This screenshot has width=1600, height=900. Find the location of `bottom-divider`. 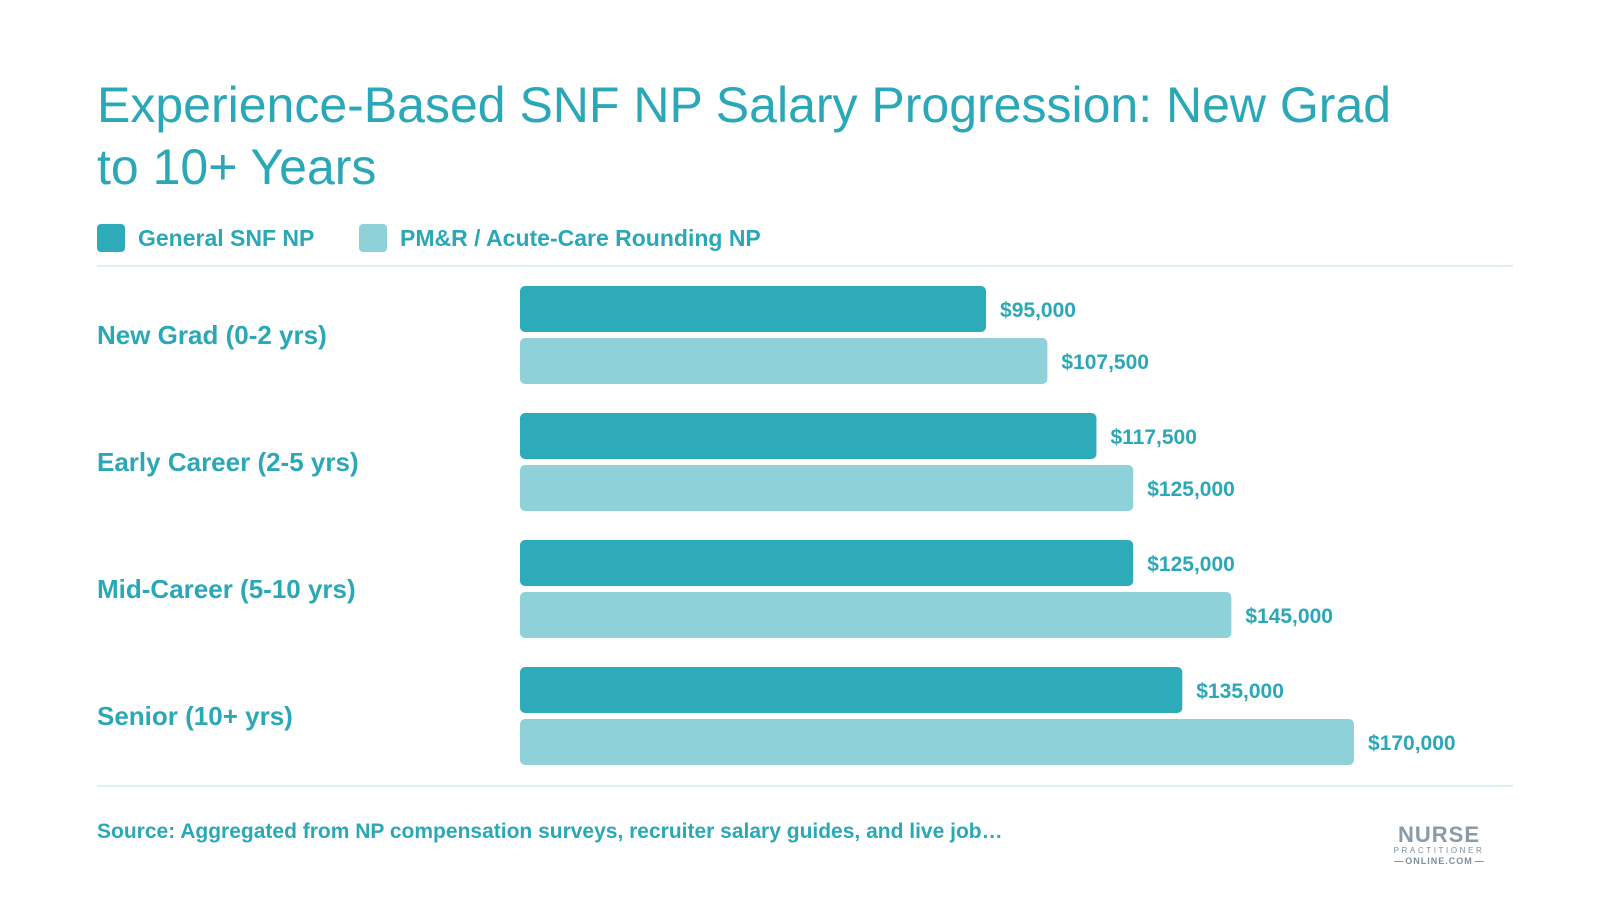

bottom-divider is located at coordinates (805, 786).